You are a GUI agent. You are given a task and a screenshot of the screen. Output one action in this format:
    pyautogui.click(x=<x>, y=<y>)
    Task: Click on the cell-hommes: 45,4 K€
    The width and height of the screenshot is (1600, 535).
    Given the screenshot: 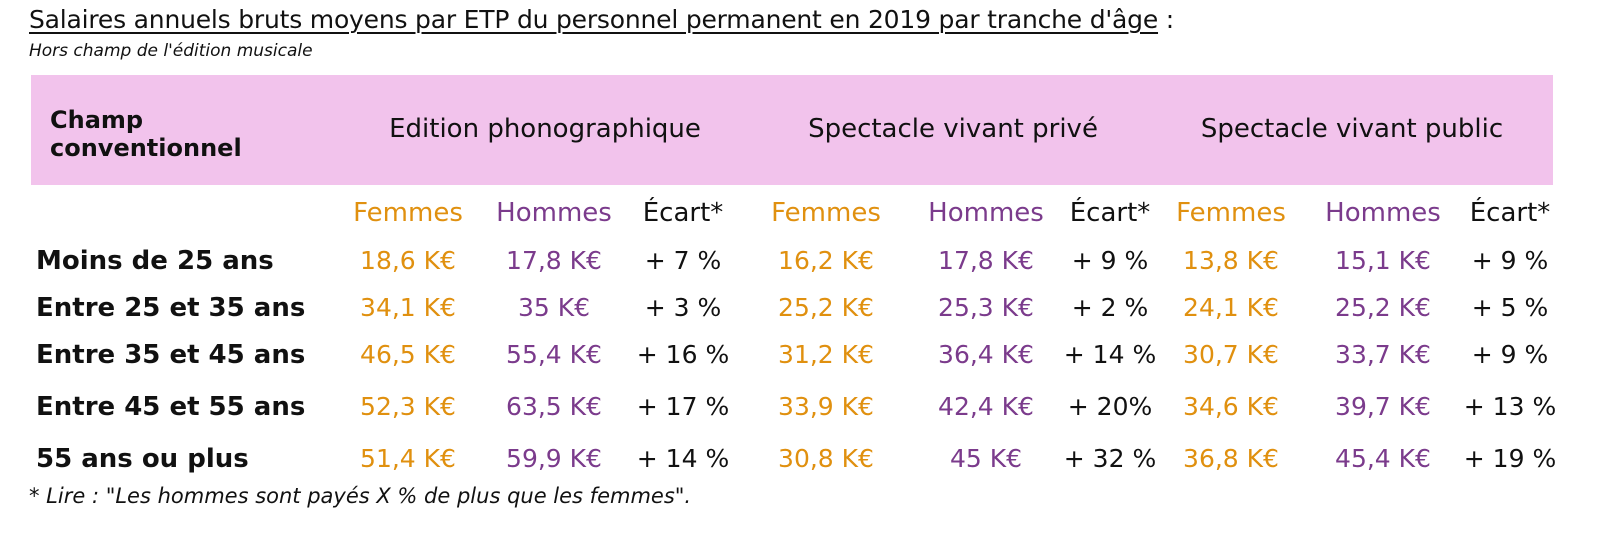 What is the action you would take?
    pyautogui.click(x=1383, y=458)
    